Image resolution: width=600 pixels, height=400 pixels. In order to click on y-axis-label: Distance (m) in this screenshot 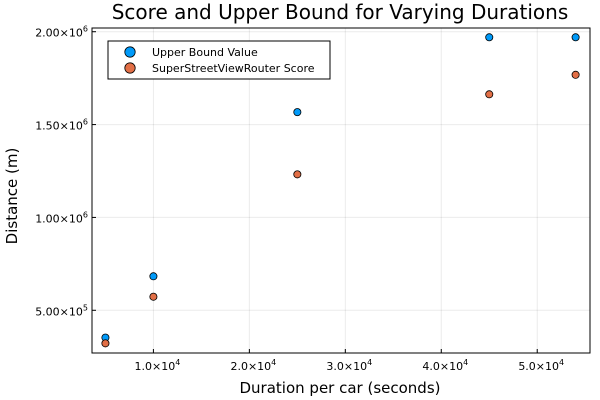, I will do `click(12, 196)`.